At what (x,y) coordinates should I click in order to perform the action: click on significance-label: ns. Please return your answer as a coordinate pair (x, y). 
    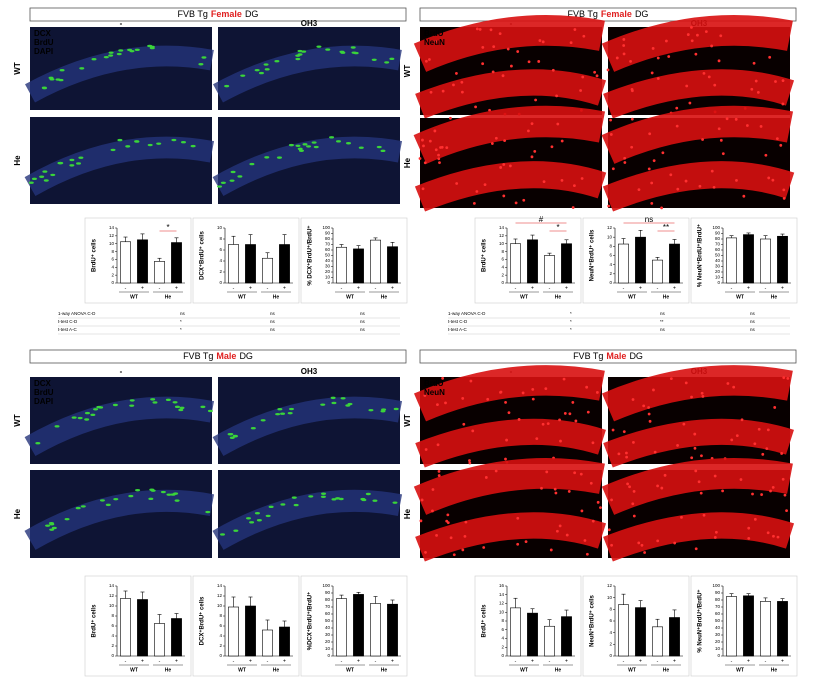
    Looking at the image, I should click on (649, 219).